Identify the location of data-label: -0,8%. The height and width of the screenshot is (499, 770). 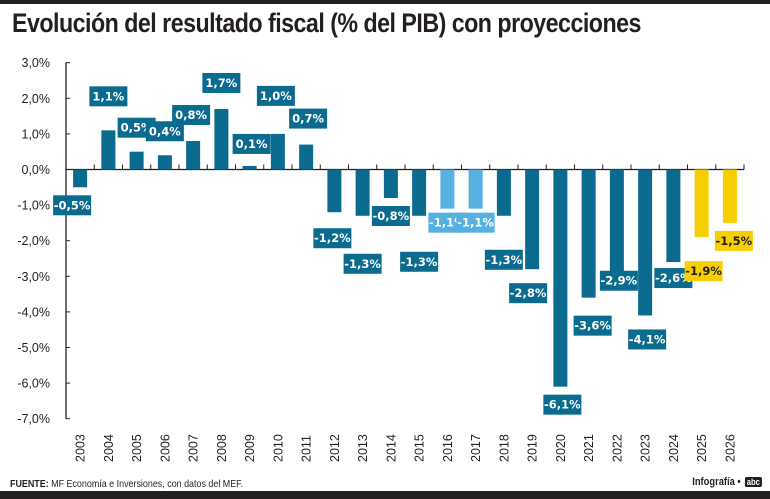
(391, 216).